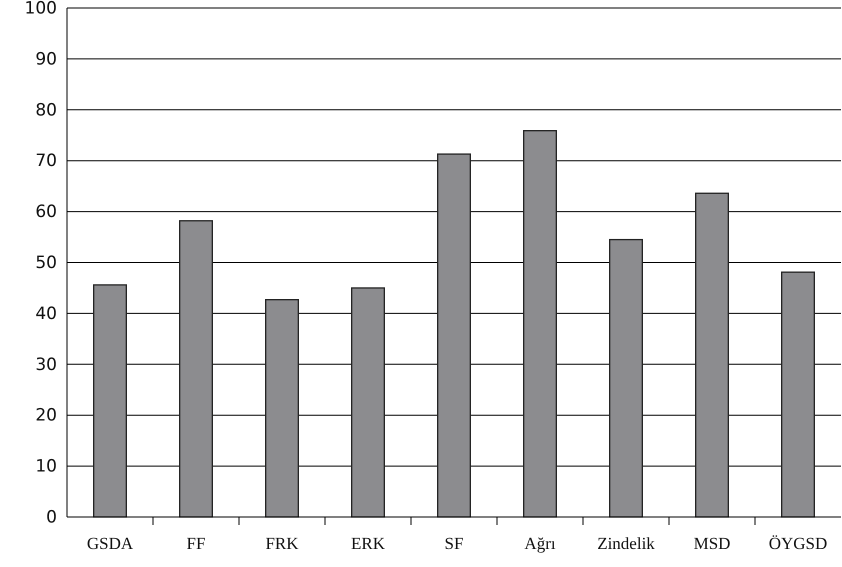  Describe the element at coordinates (46, 364) in the screenshot. I see `y-tick-label: 30` at that location.